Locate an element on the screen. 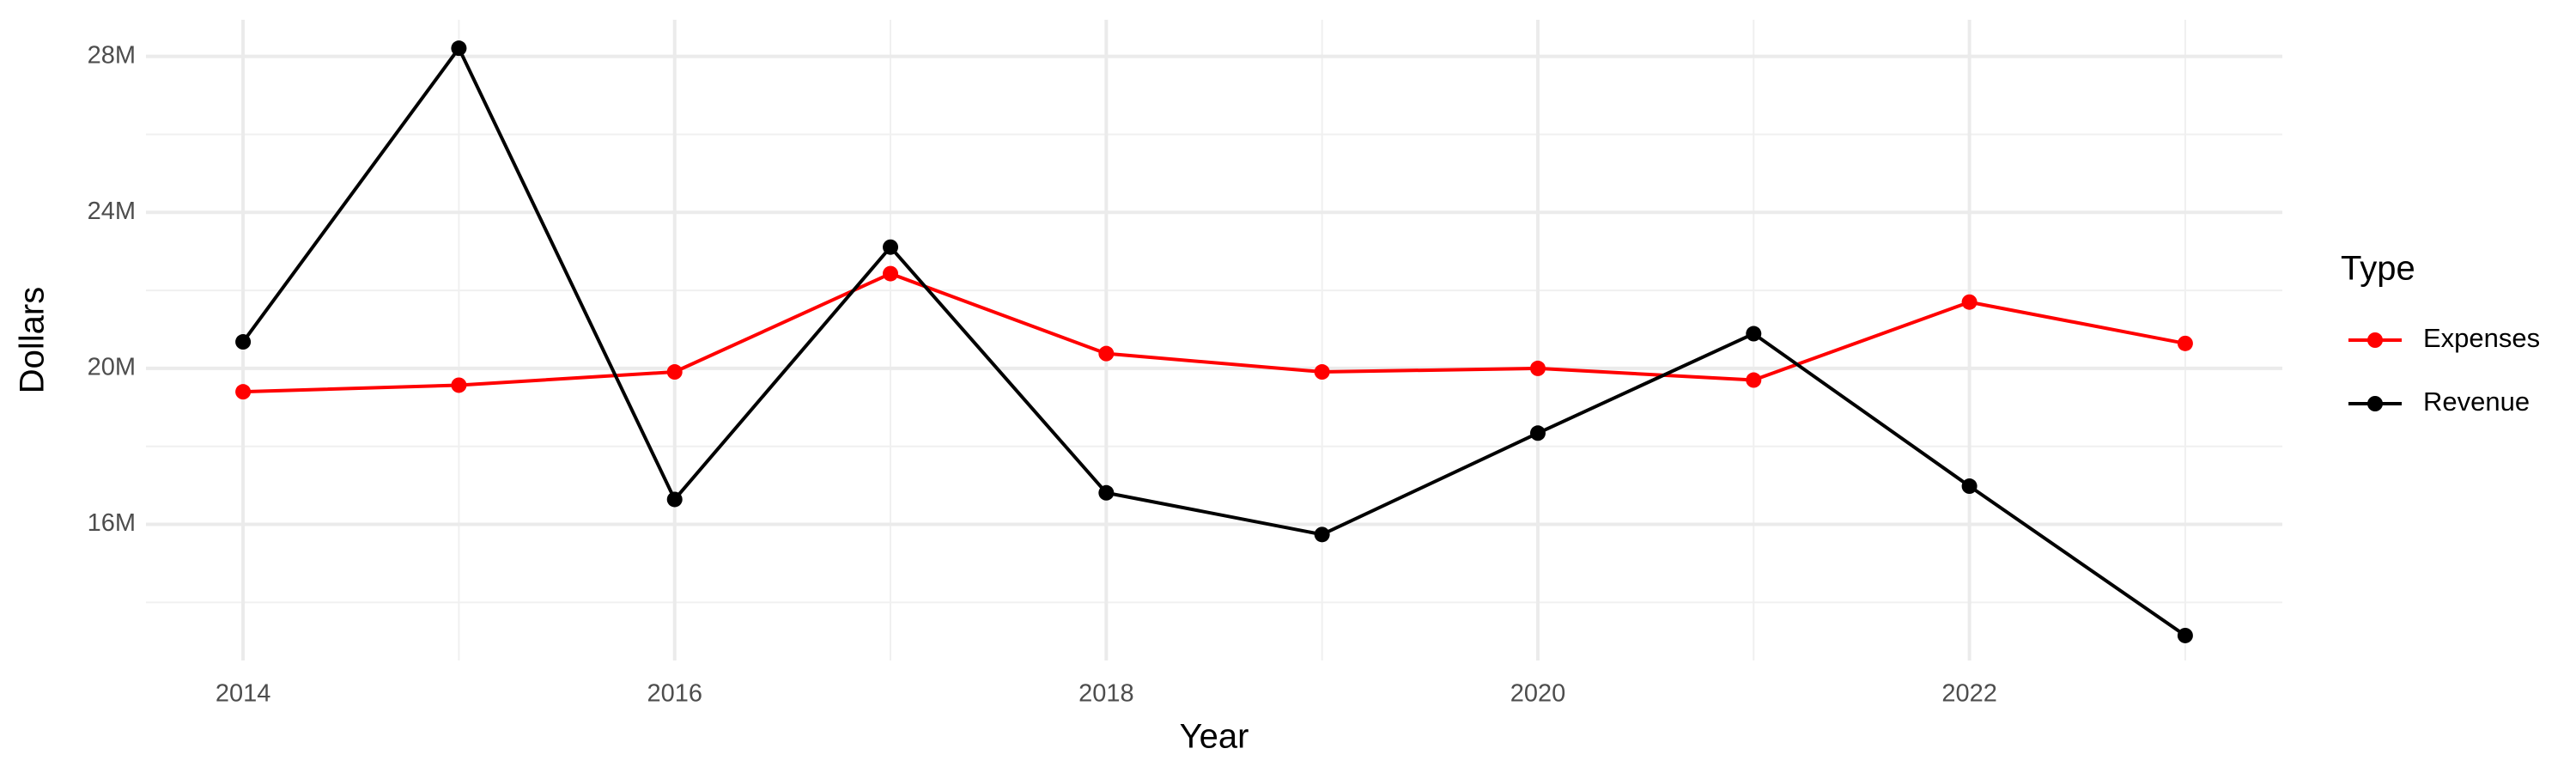  x-tick-label: 2022 is located at coordinates (1969, 694).